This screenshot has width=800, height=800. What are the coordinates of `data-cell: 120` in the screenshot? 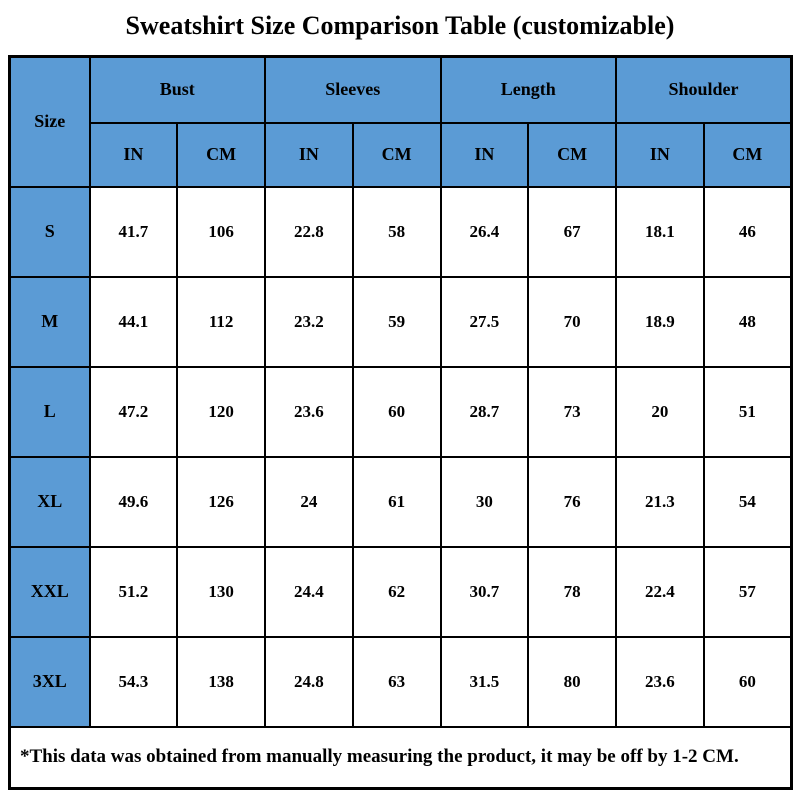 It's located at (221, 411).